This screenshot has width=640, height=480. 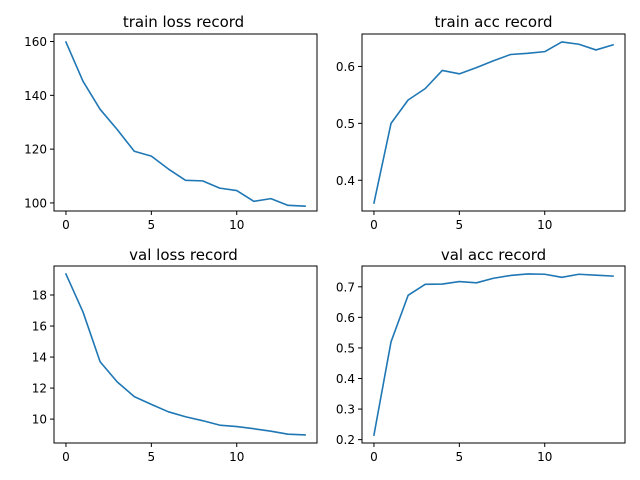 What do you see at coordinates (493, 22) in the screenshot?
I see `chart-title: train acc record` at bounding box center [493, 22].